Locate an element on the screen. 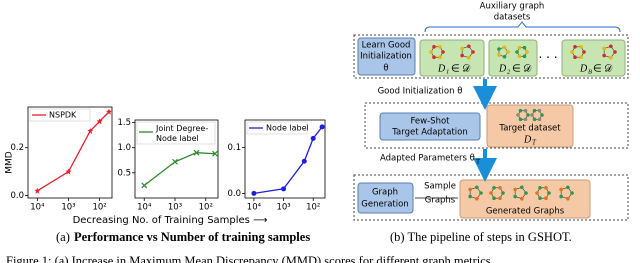 The image size is (640, 263). dots: · · · is located at coordinates (547, 58).